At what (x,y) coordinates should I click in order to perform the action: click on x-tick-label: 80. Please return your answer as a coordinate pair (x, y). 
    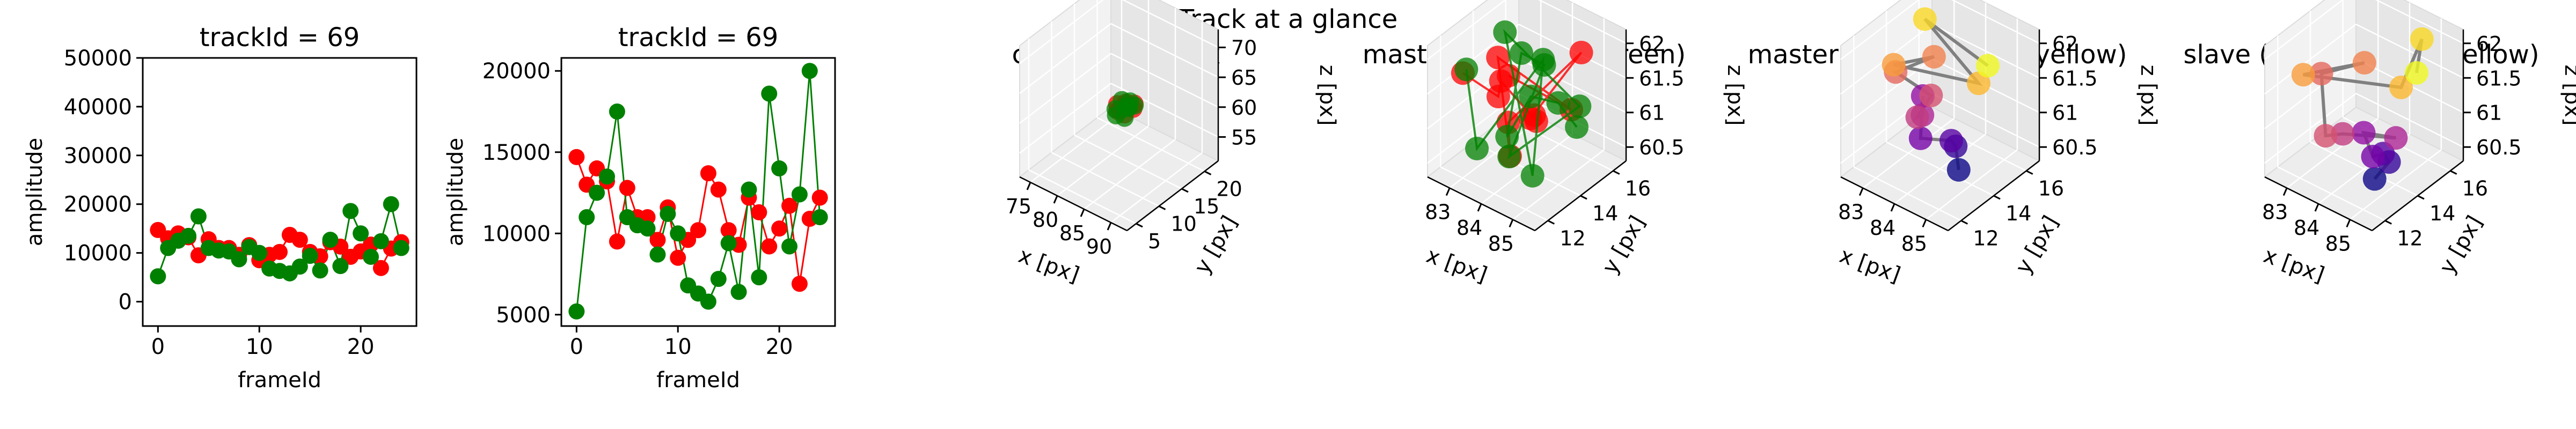
    Looking at the image, I should click on (1045, 220).